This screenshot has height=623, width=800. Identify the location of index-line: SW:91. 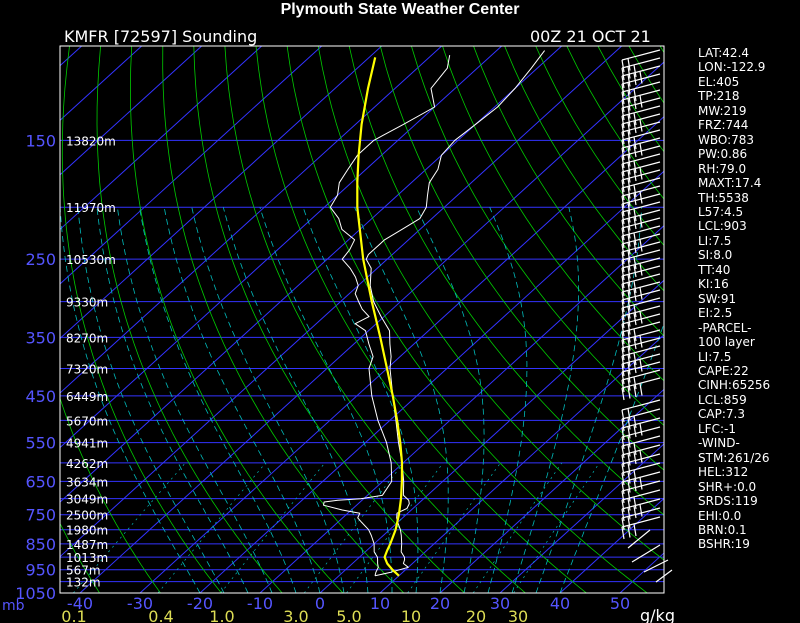
(717, 298).